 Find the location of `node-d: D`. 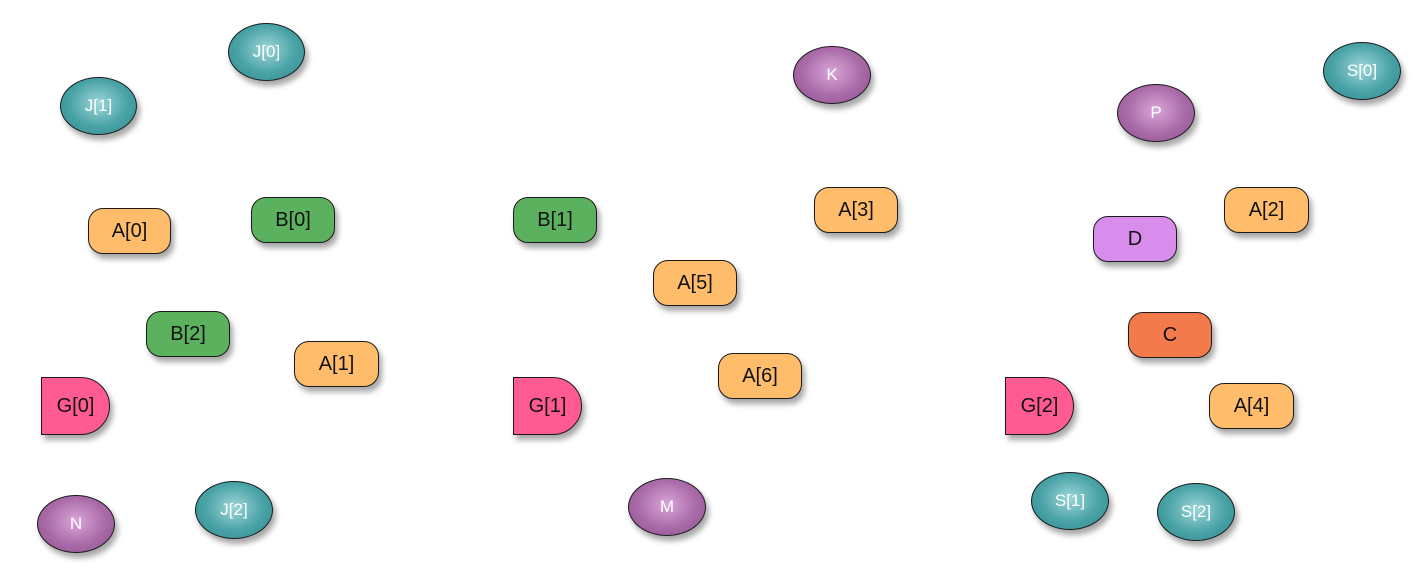

node-d: D is located at coordinates (1135, 239).